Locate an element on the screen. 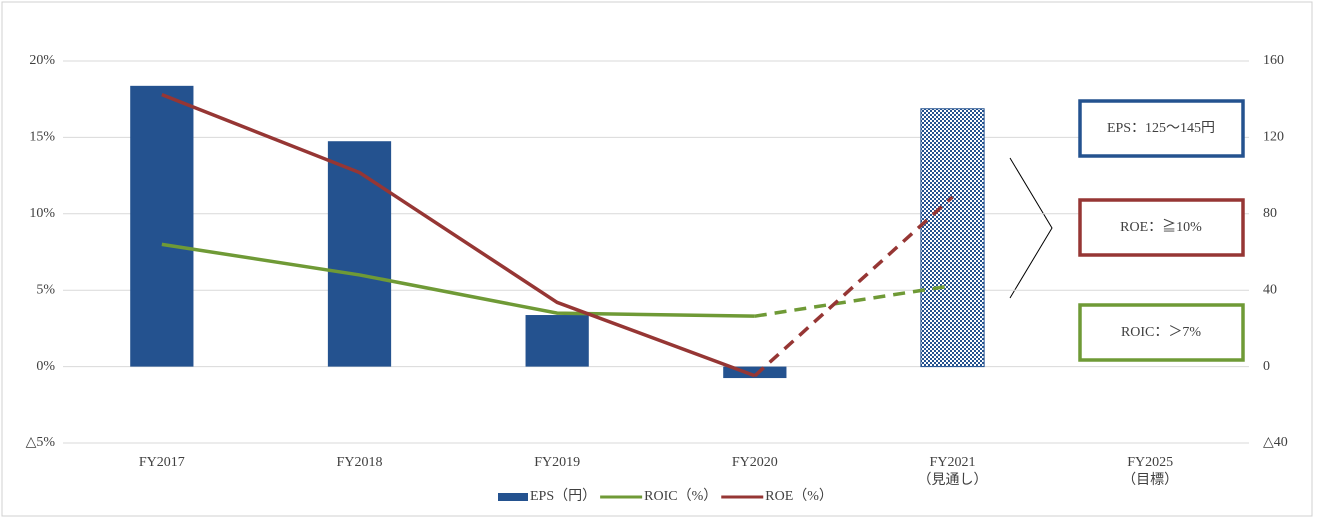  x-tick-label: FY2025 （目標） is located at coordinates (1150, 471).